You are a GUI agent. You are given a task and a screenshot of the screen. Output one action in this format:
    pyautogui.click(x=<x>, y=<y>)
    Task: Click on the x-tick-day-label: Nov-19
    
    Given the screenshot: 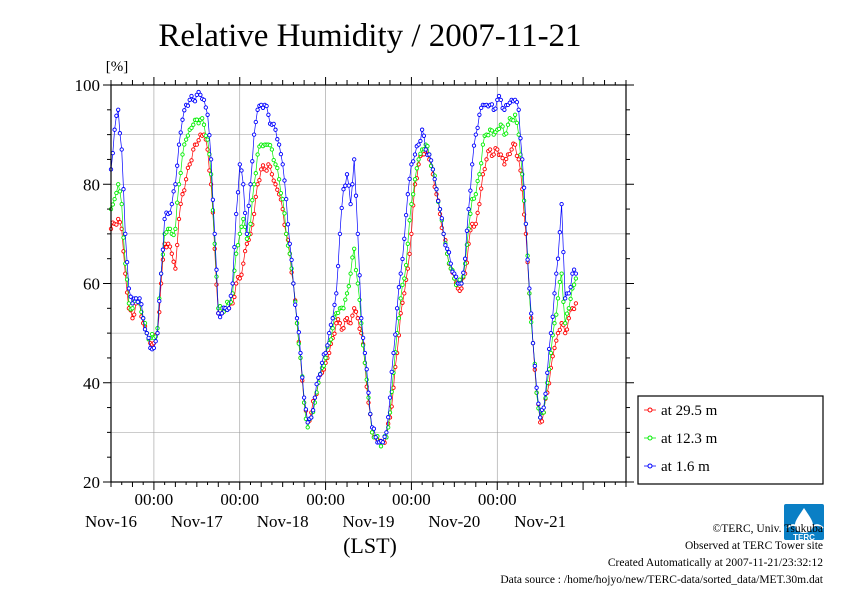 What is the action you would take?
    pyautogui.click(x=369, y=521)
    